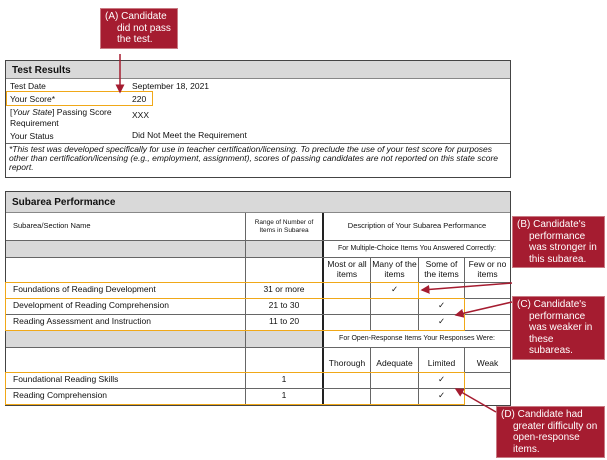 The height and width of the screenshot is (460, 607). I want to click on col-name-header: Subarea/Section Name, so click(52, 226).